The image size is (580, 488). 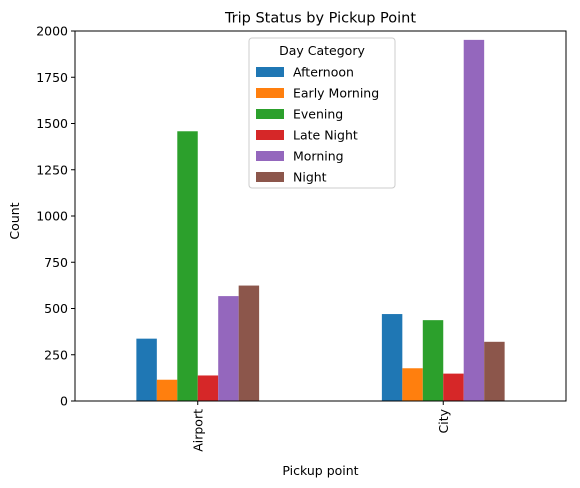 What do you see at coordinates (52, 123) in the screenshot?
I see `y-tick-label: 1500` at bounding box center [52, 123].